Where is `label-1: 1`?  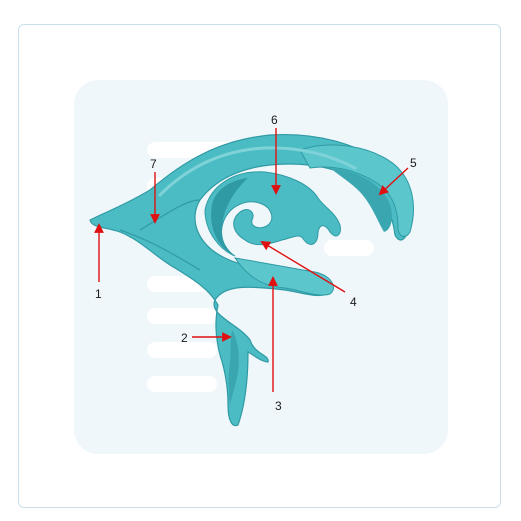
label-1: 1 is located at coordinates (98, 294).